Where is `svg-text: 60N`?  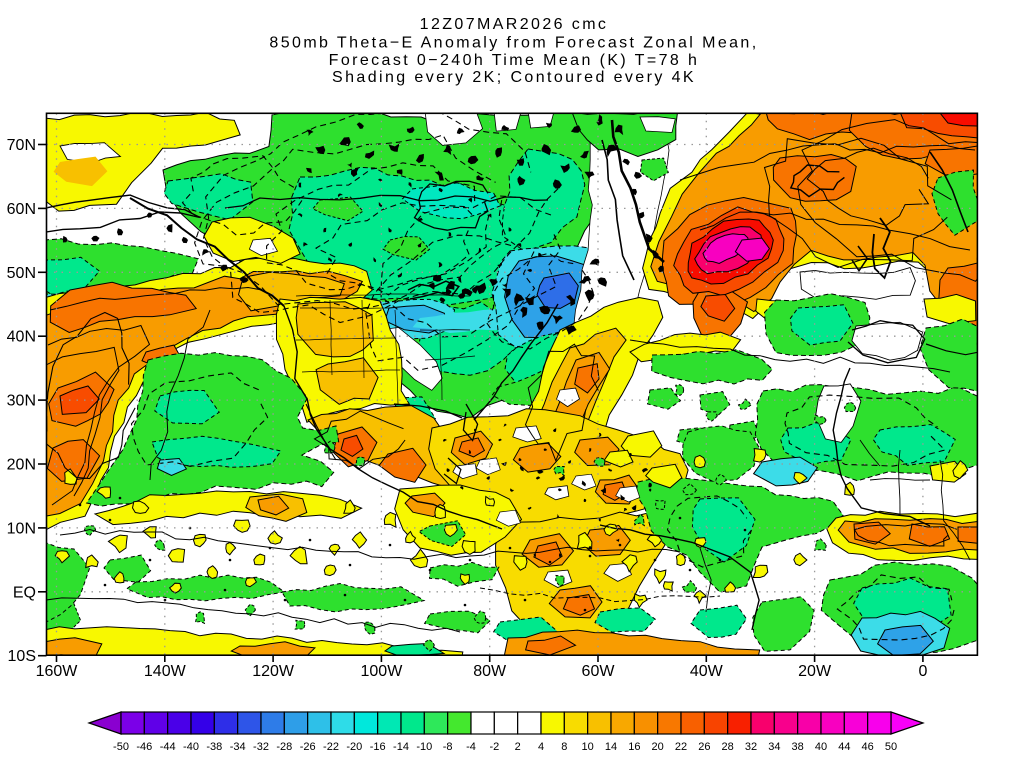 svg-text: 60N is located at coordinates (21, 209).